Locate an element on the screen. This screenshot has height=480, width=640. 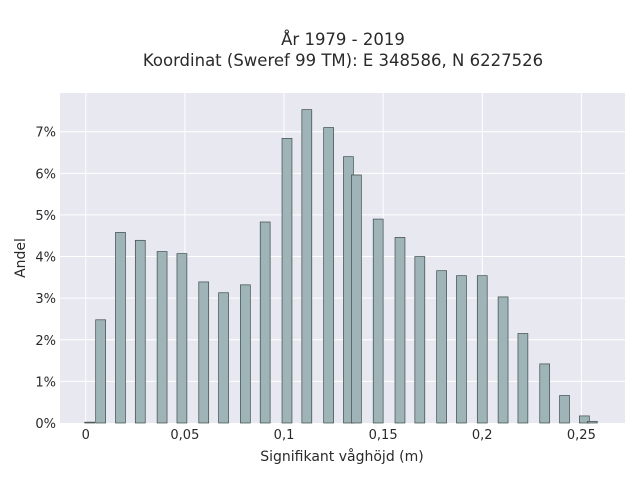
y-tick-label: 5% is located at coordinates (45, 216).